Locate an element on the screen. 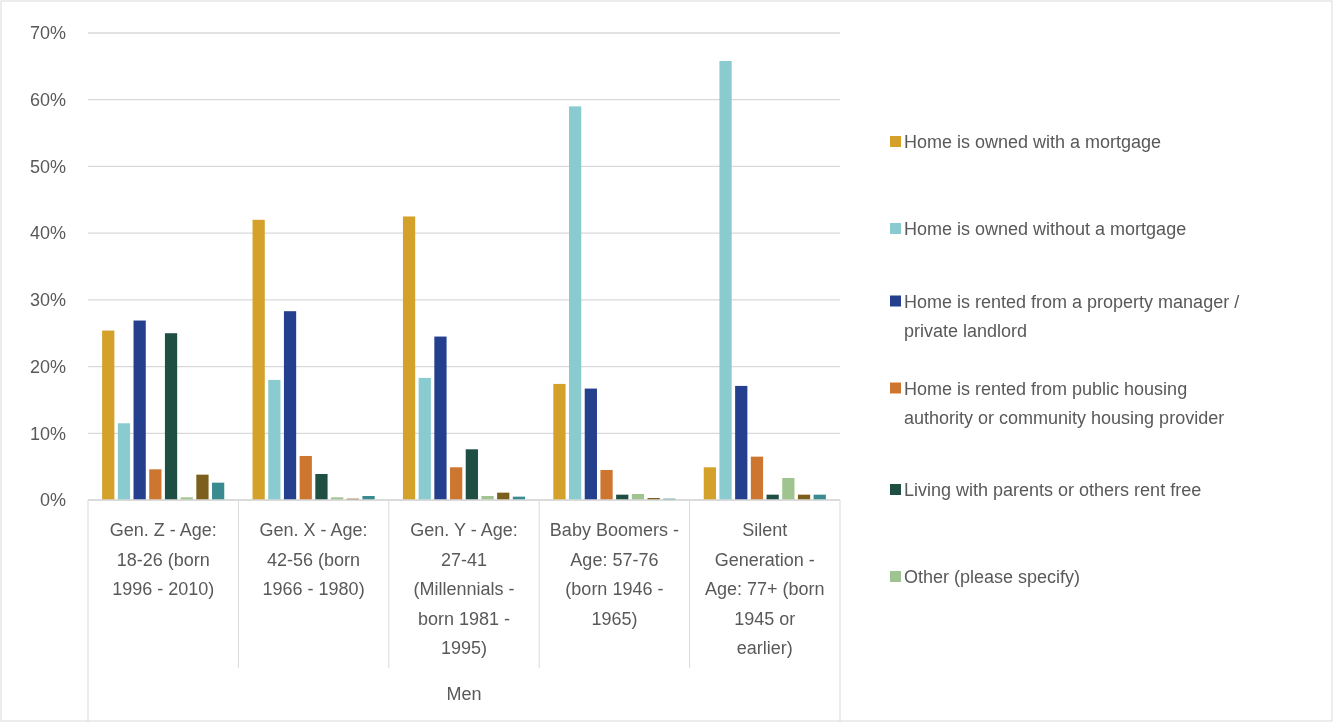 The width and height of the screenshot is (1333, 722). y-tick-label: 10% is located at coordinates (47, 433).